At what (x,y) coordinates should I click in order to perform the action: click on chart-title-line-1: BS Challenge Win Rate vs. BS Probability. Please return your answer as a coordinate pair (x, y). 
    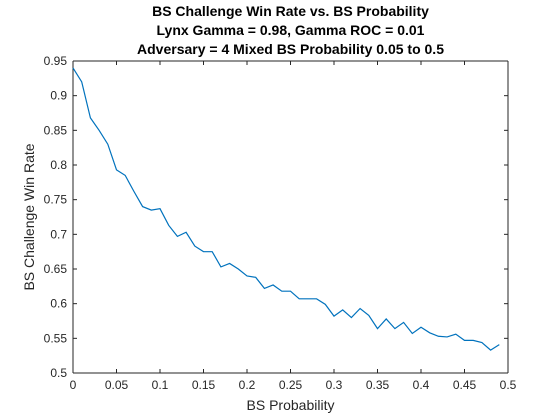
    Looking at the image, I should click on (290, 11).